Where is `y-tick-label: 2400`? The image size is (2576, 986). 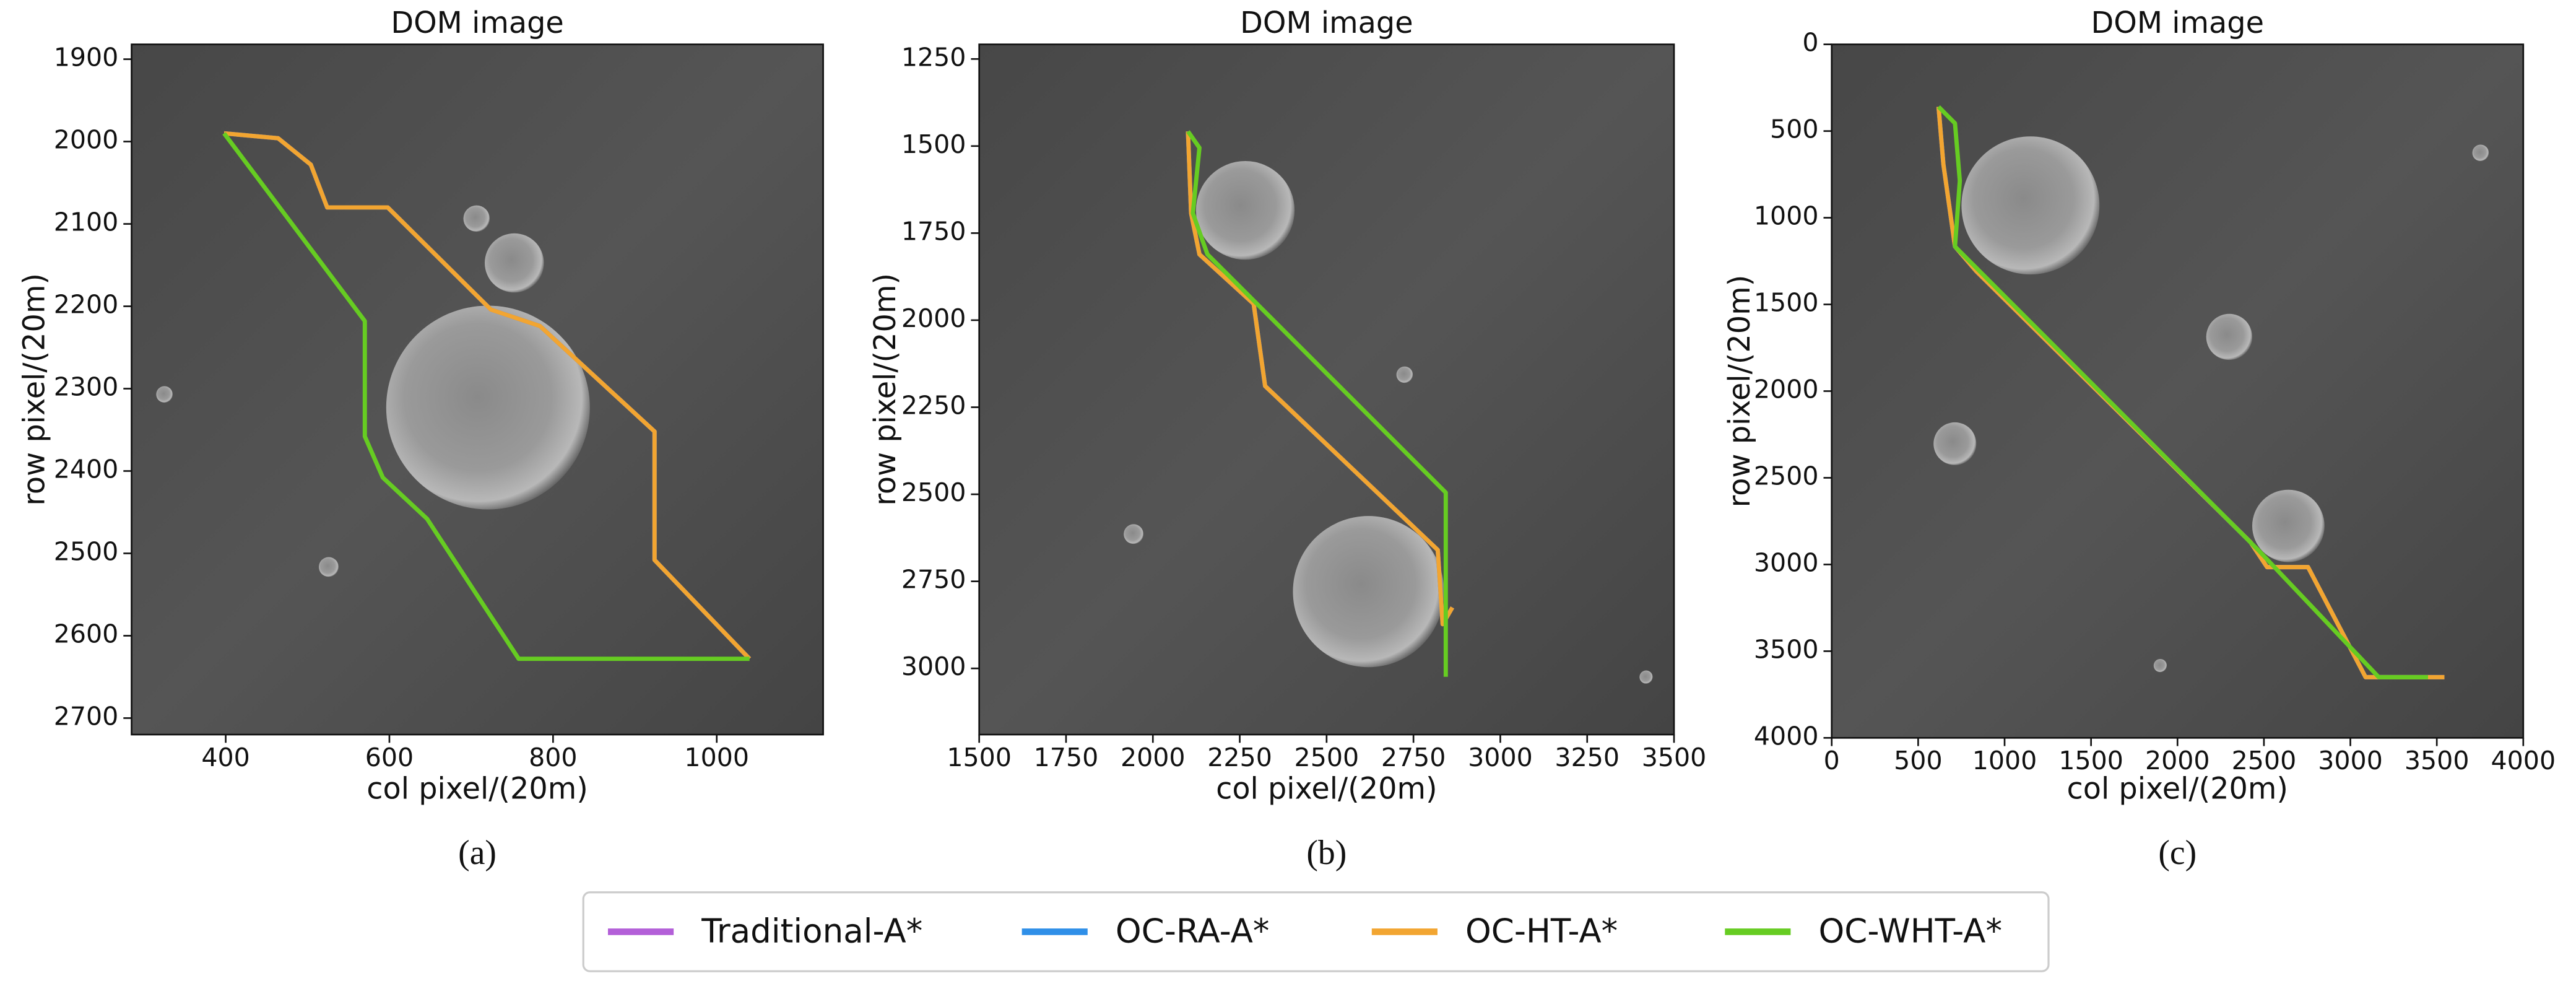 y-tick-label: 2400 is located at coordinates (86, 469).